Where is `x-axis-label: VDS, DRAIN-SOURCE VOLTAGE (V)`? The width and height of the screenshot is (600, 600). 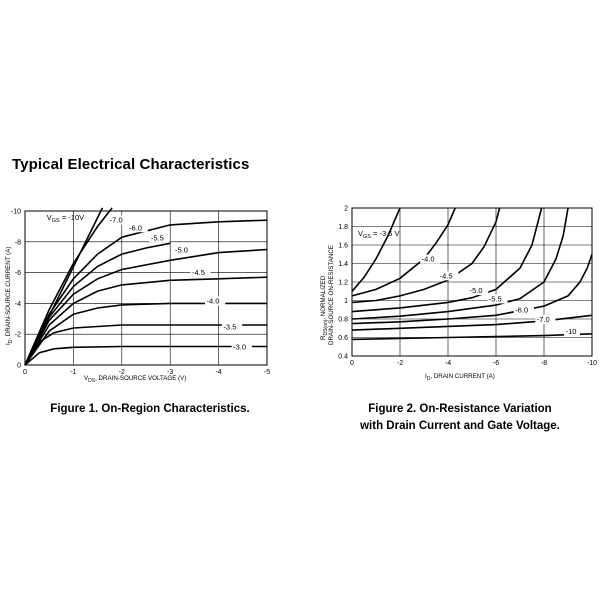
x-axis-label: VDS, DRAIN-SOURCE VOLTAGE (V) is located at coordinates (135, 379).